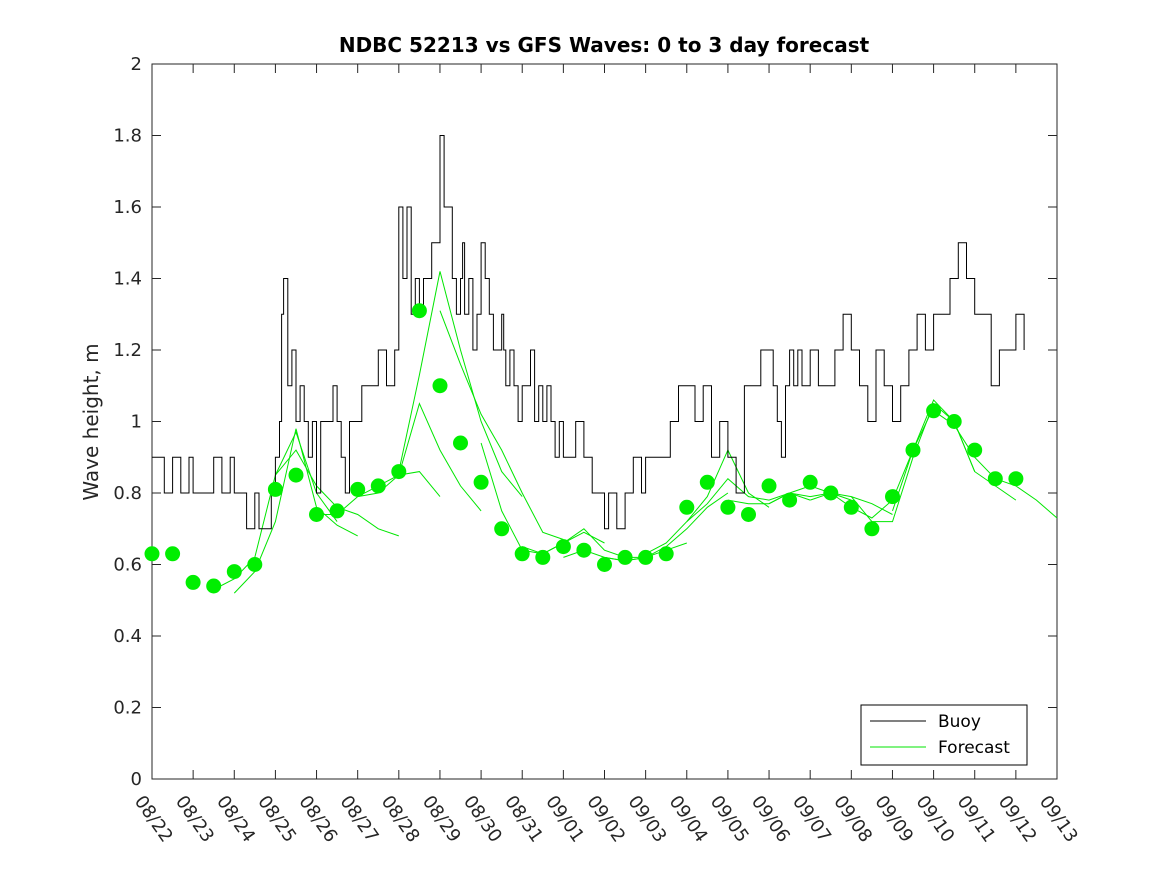 This screenshot has height=875, width=1167. Describe the element at coordinates (127, 493) in the screenshot. I see `y-tick-label: 0.8` at that location.